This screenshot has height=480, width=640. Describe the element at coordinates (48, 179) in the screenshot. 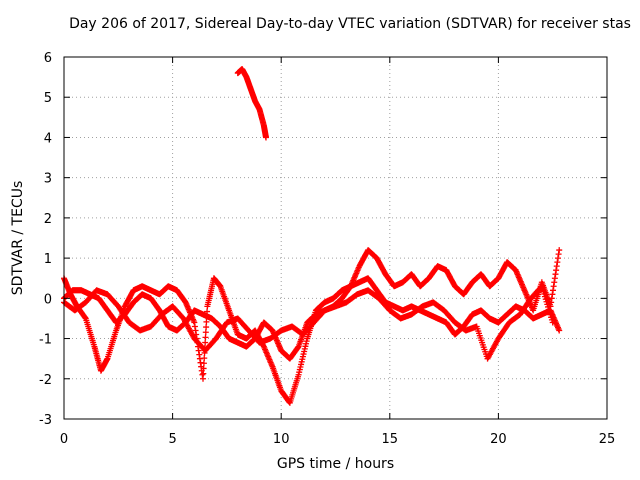

I see `y-tick-label: 3` at that location.